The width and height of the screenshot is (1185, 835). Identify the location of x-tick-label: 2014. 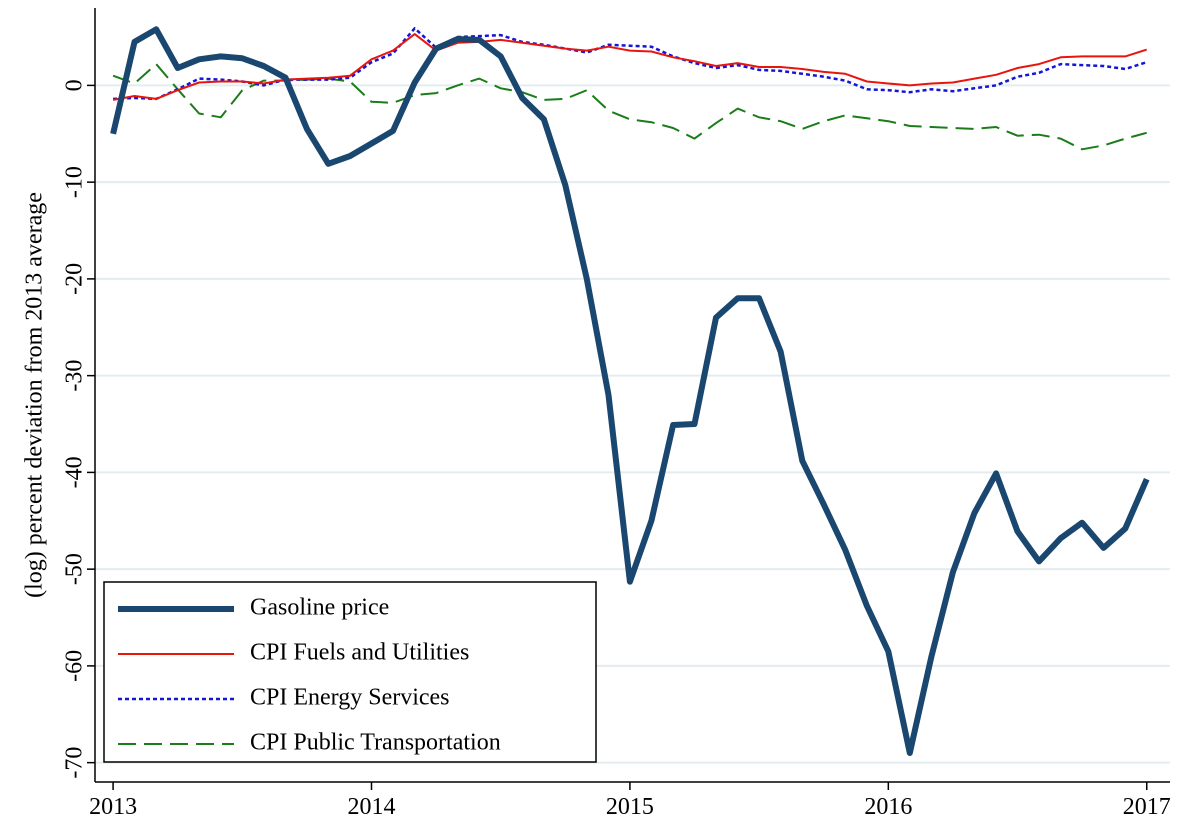
(372, 807).